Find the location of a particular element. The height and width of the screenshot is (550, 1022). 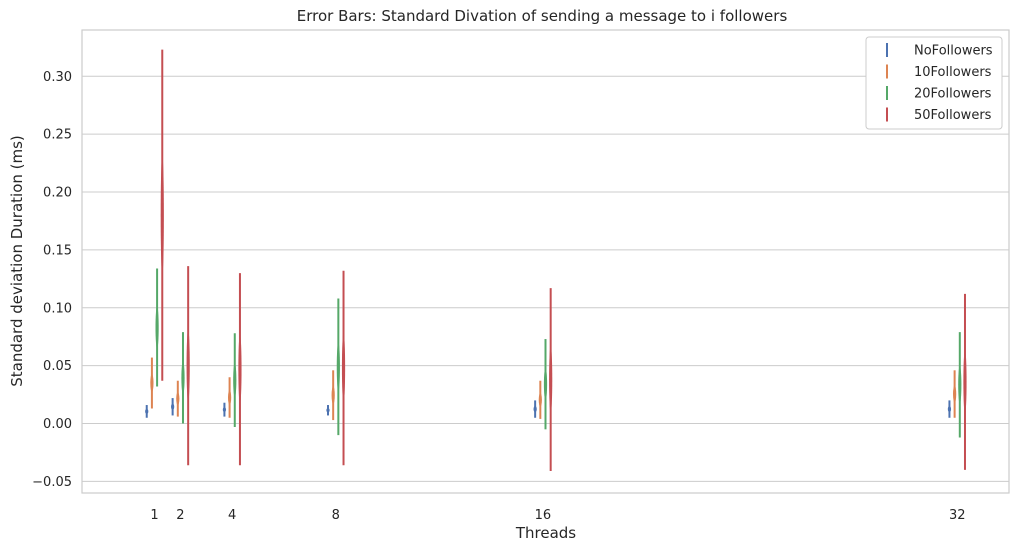

y-tick-label: 0.20 is located at coordinates (57, 193).